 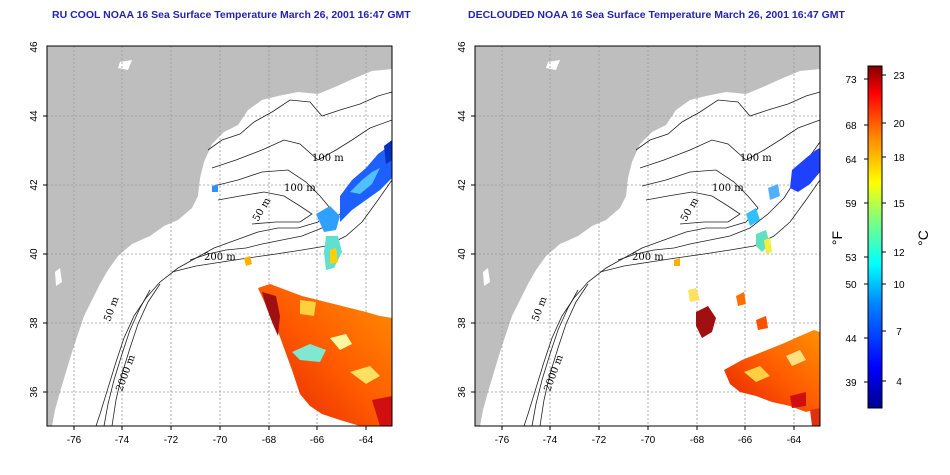 What do you see at coordinates (34, 323) in the screenshot?
I see `left-y-tick-38: 38` at bounding box center [34, 323].